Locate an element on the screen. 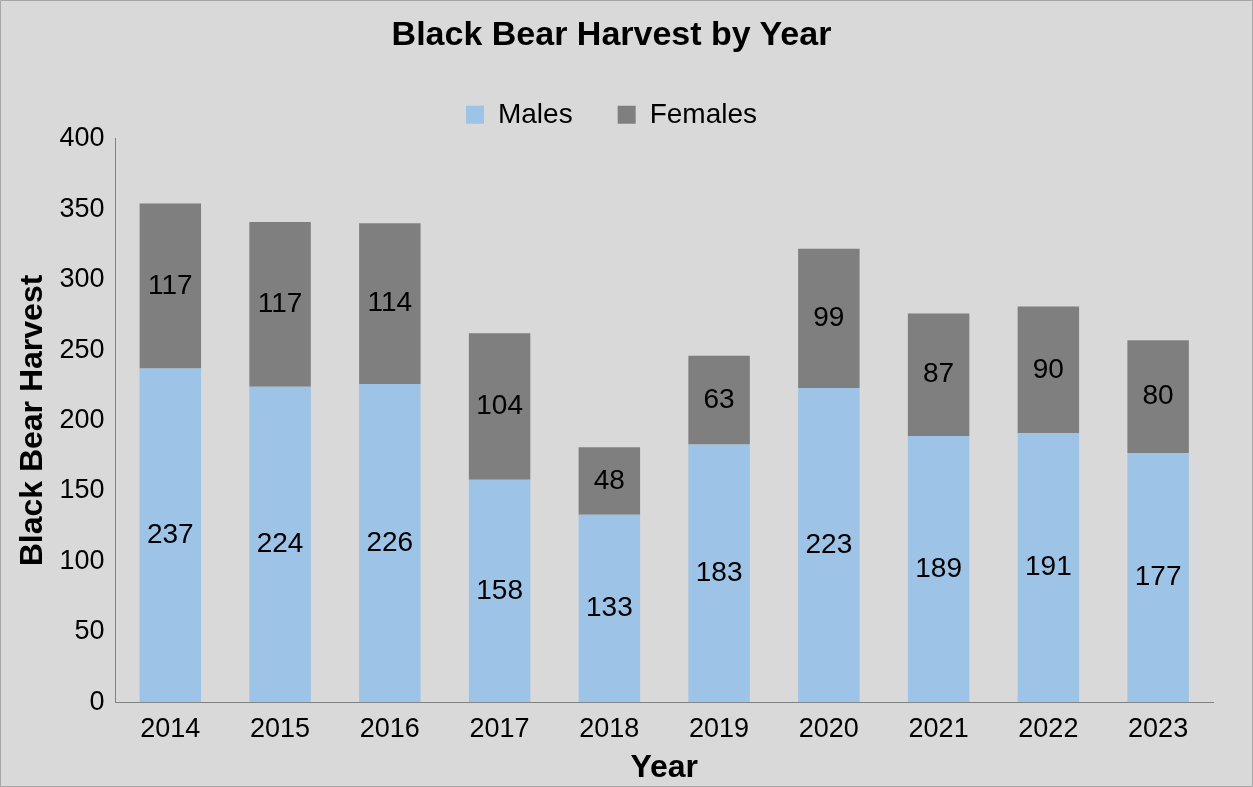  data-label: 114 is located at coordinates (390, 302).